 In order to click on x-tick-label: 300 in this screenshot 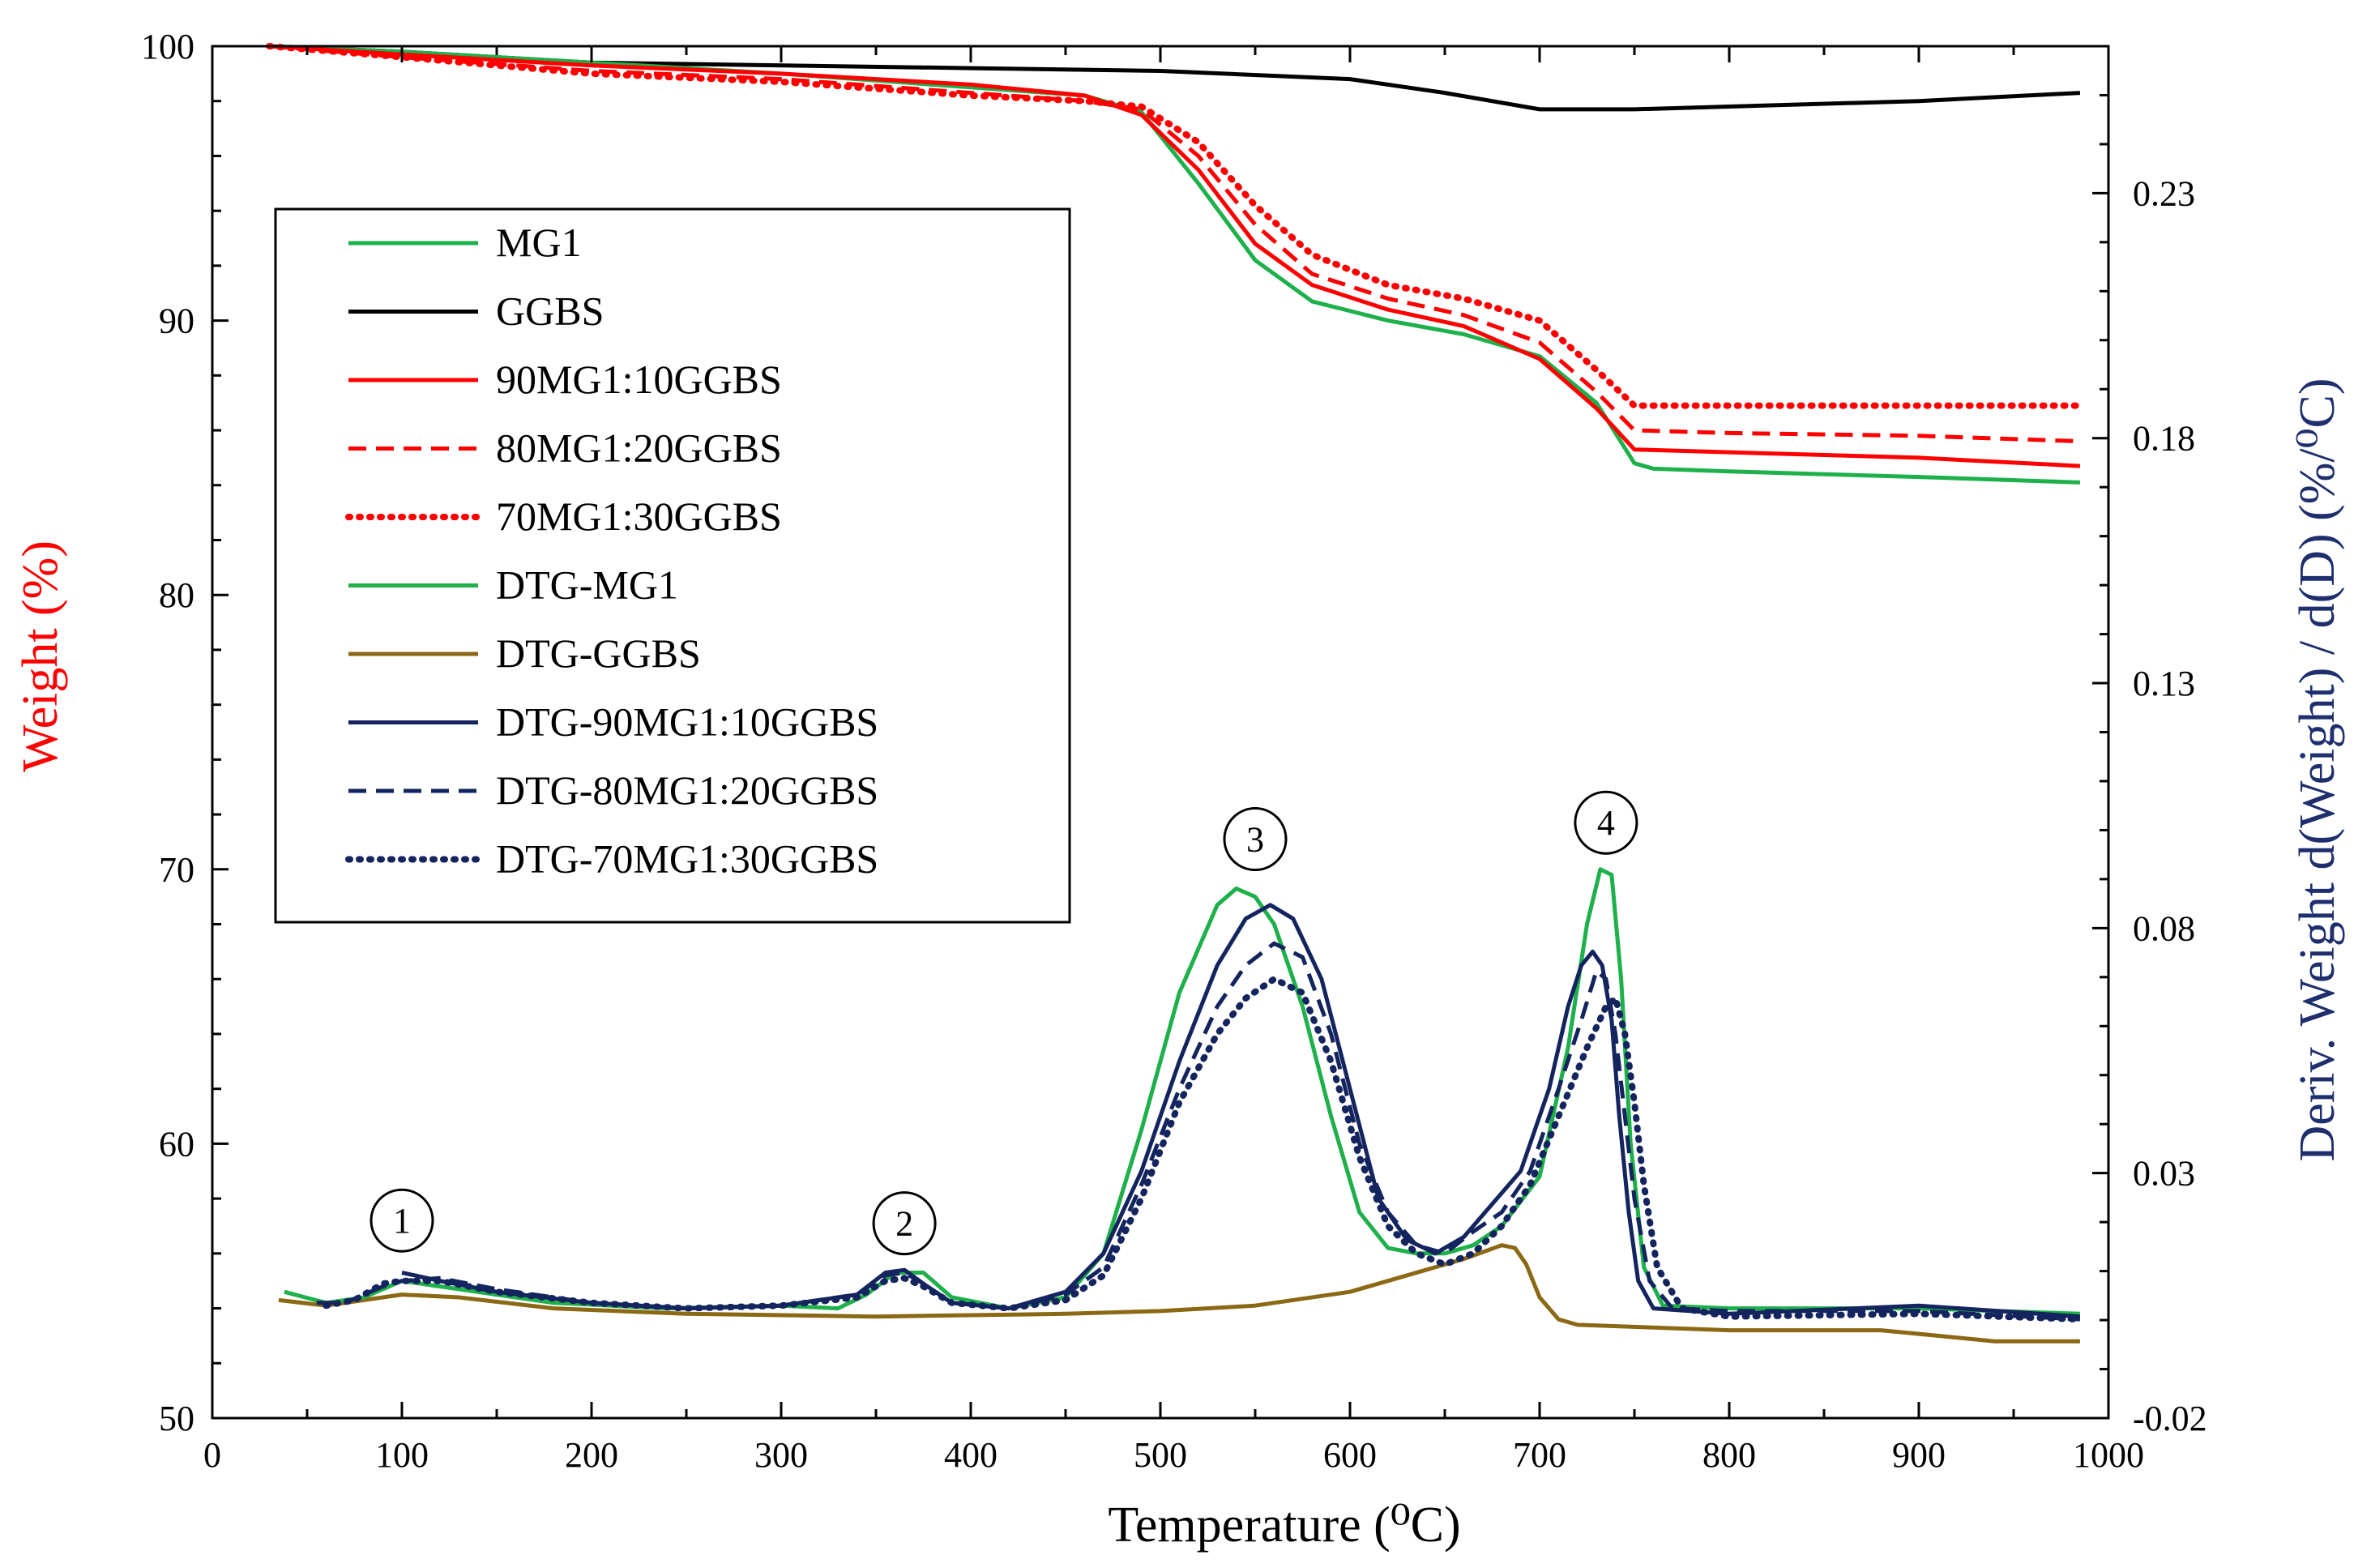, I will do `click(781, 1455)`.